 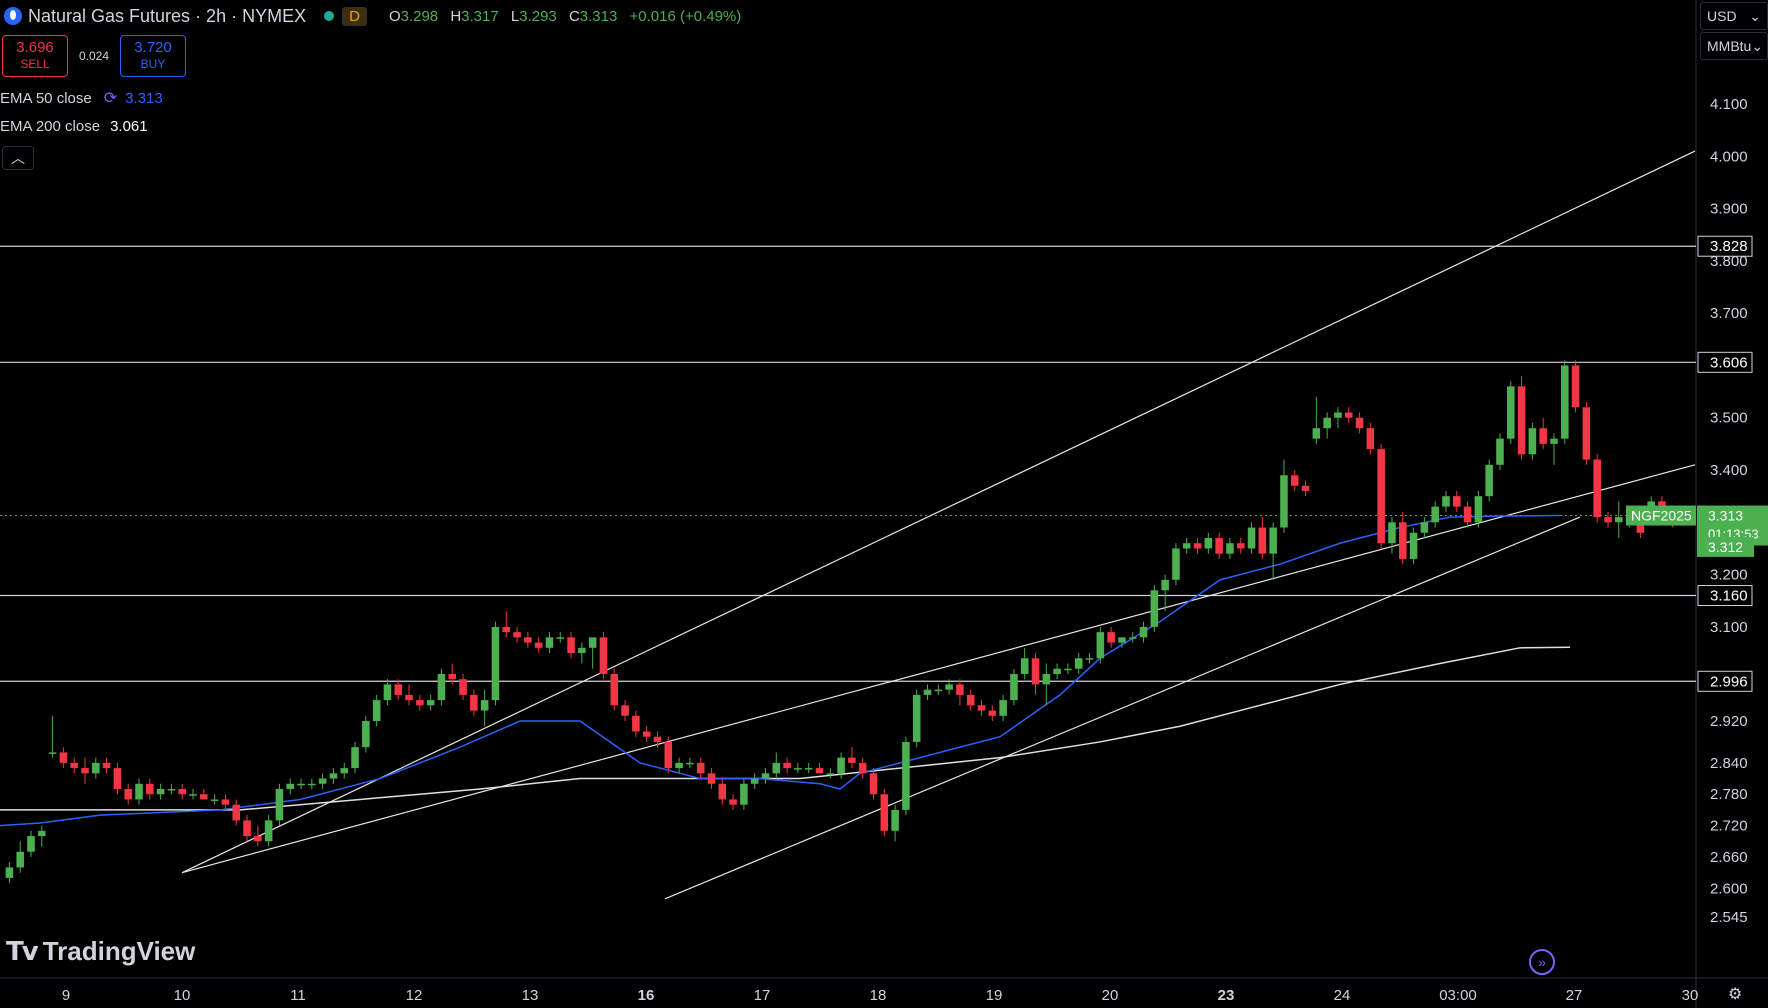 I want to click on time-tick-label: 13, so click(x=530, y=995).